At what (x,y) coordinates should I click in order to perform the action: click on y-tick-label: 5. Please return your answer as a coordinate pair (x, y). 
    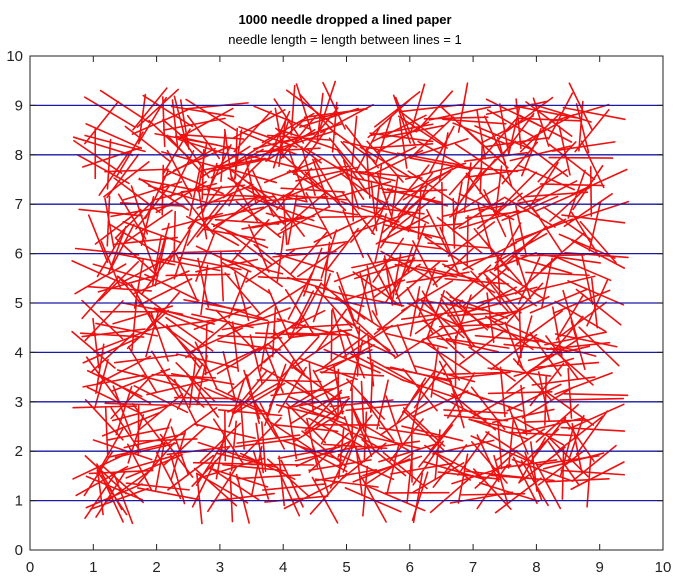
    Looking at the image, I should click on (19, 303).